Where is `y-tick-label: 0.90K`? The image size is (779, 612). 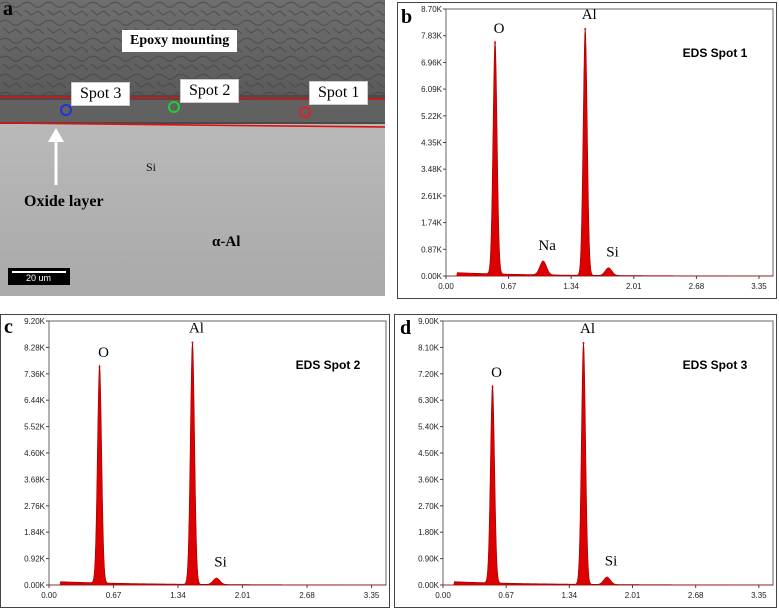
y-tick-label: 0.90K is located at coordinates (429, 559).